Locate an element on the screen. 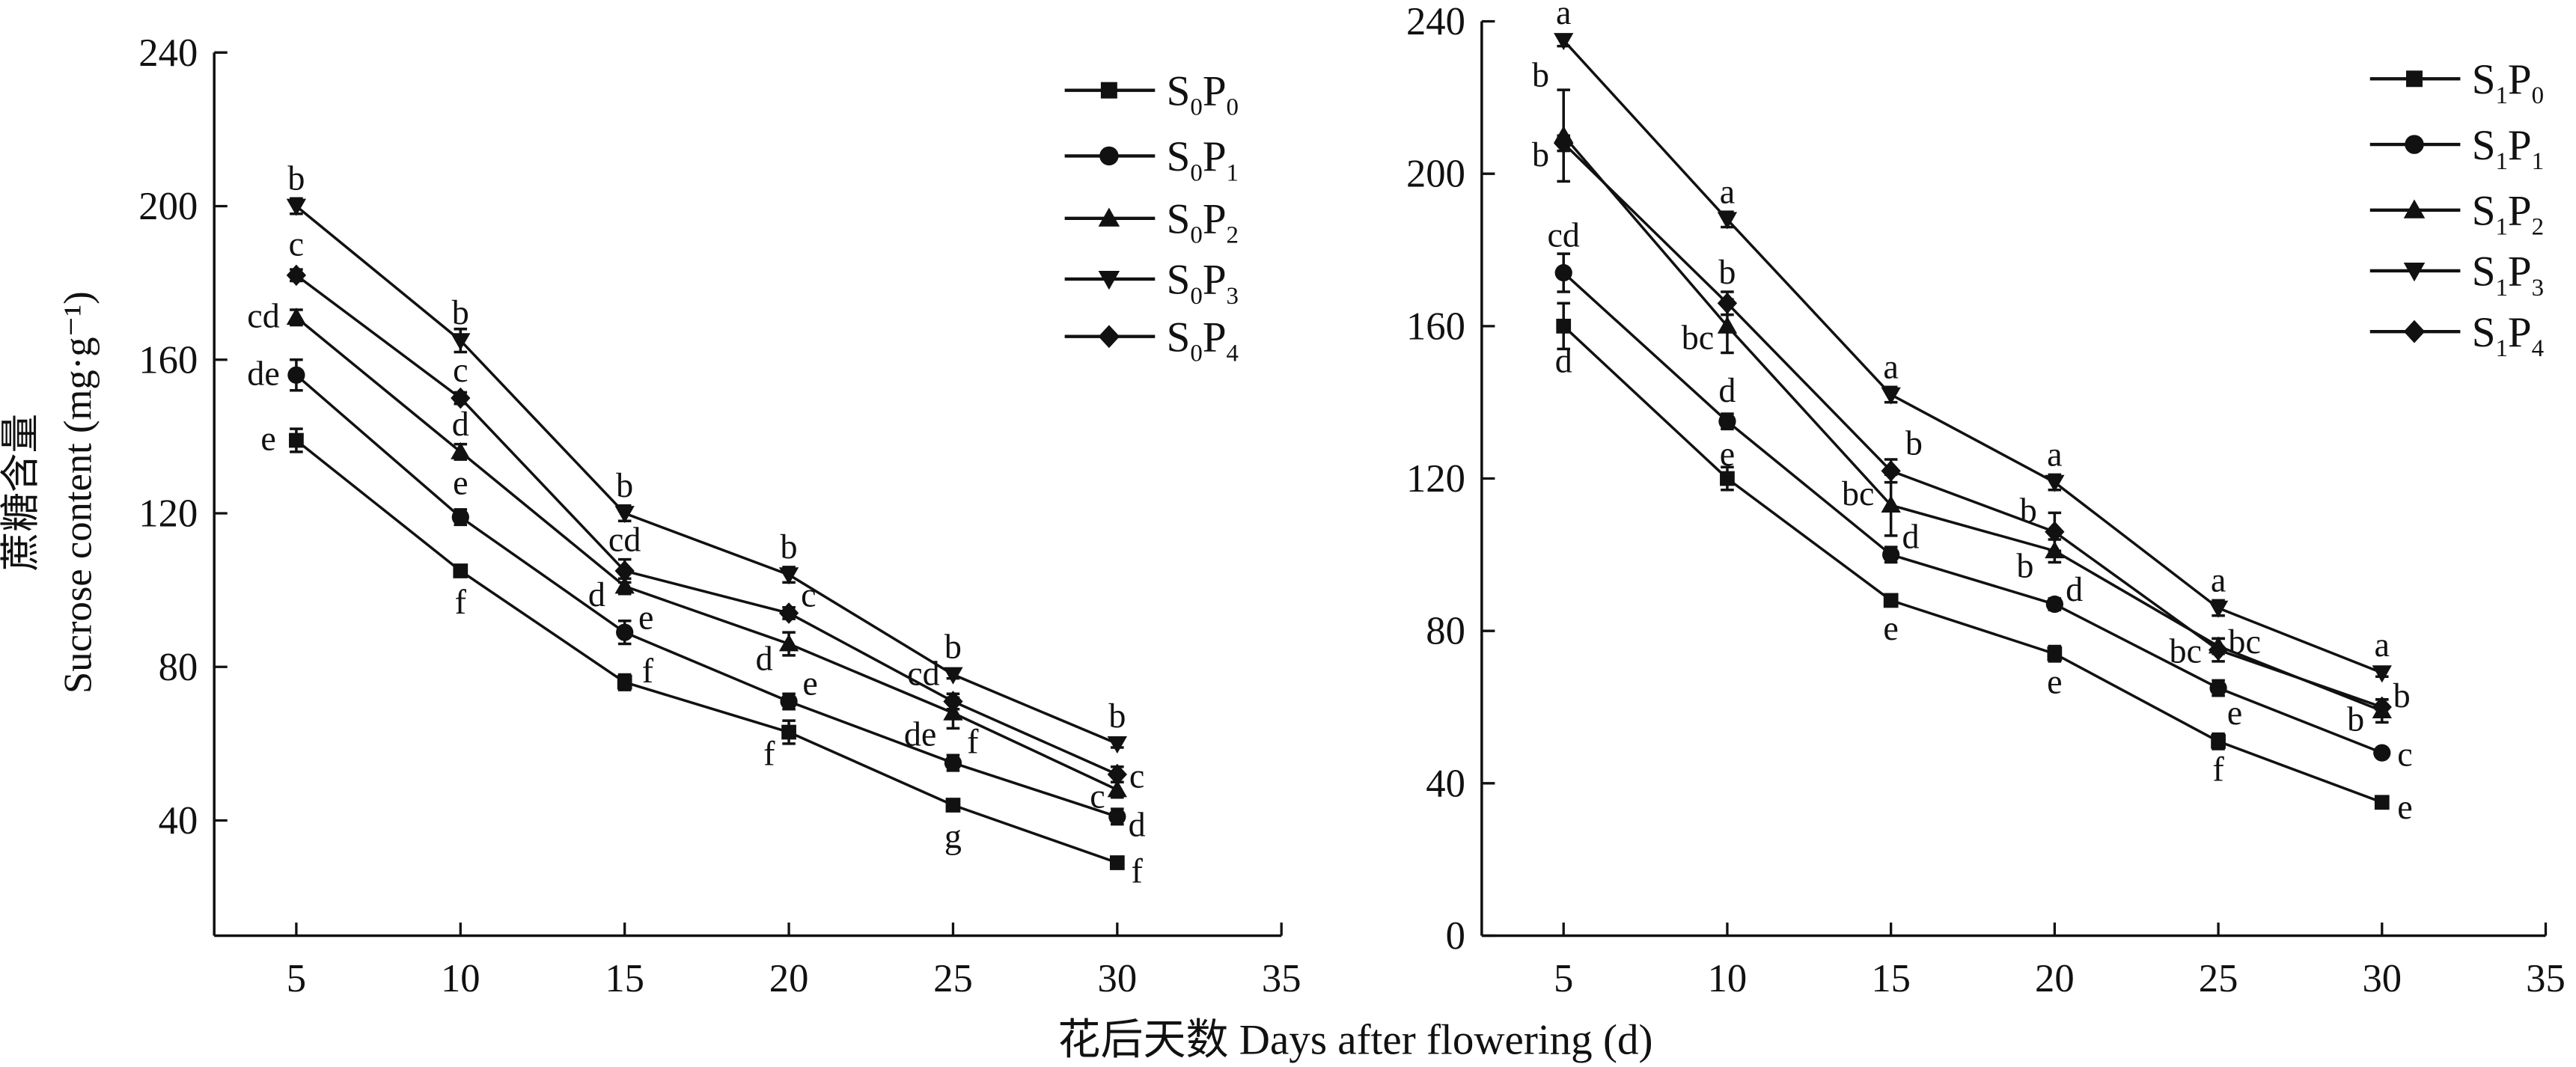 Image resolution: width=2576 pixels, height=1067 pixels. legend-label: S0P0 is located at coordinates (1203, 93).